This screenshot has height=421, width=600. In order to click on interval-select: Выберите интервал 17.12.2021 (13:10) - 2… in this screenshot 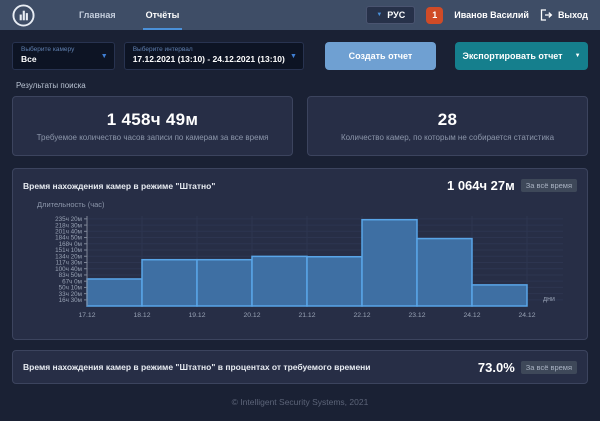, I will do `click(213, 56)`.